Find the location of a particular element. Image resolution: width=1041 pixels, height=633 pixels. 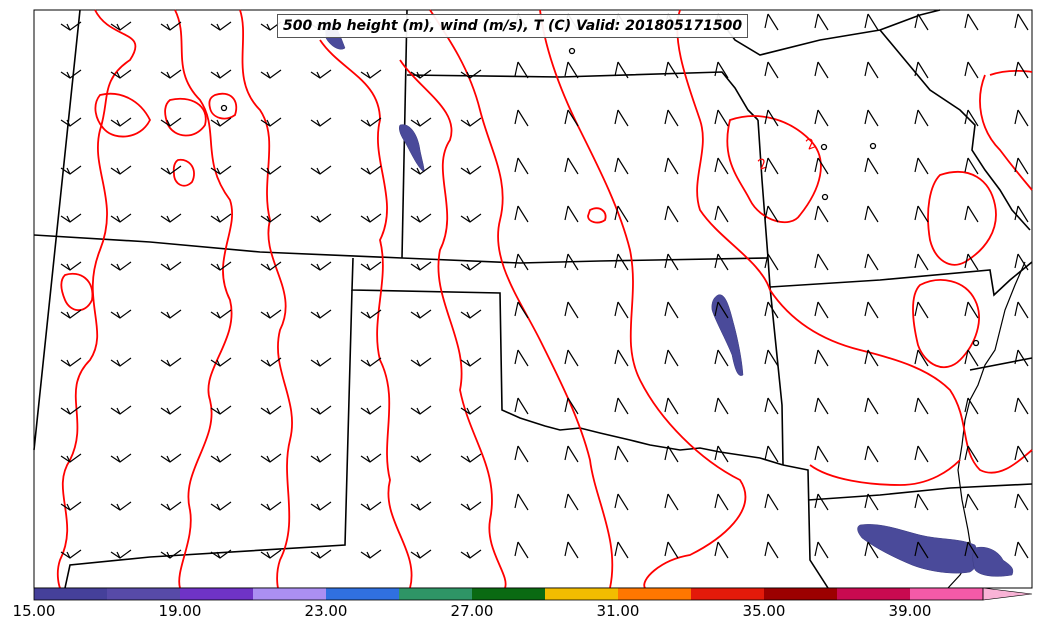

colorbar-tick-label: 39.00 is located at coordinates (910, 611).